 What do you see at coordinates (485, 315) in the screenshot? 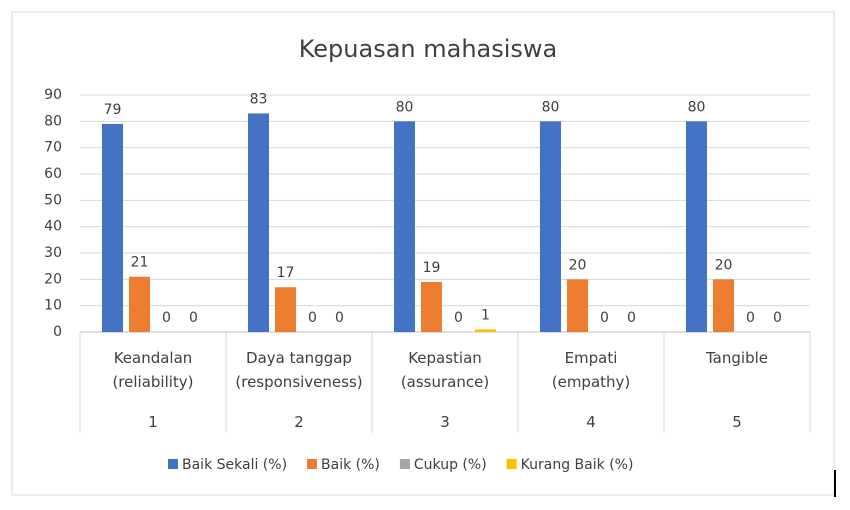
I see `data-label: 1` at bounding box center [485, 315].